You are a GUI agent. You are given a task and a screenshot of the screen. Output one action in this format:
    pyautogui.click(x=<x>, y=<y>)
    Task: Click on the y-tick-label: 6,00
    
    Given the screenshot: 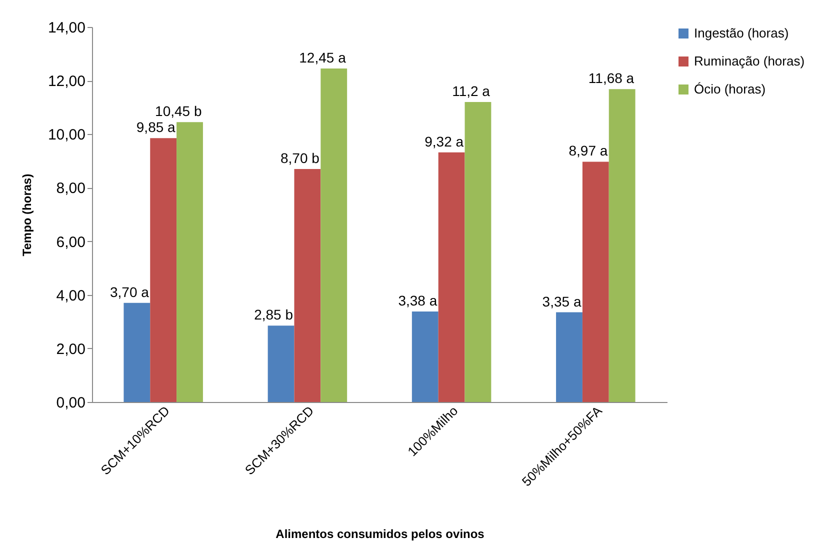 What is the action you would take?
    pyautogui.click(x=71, y=242)
    